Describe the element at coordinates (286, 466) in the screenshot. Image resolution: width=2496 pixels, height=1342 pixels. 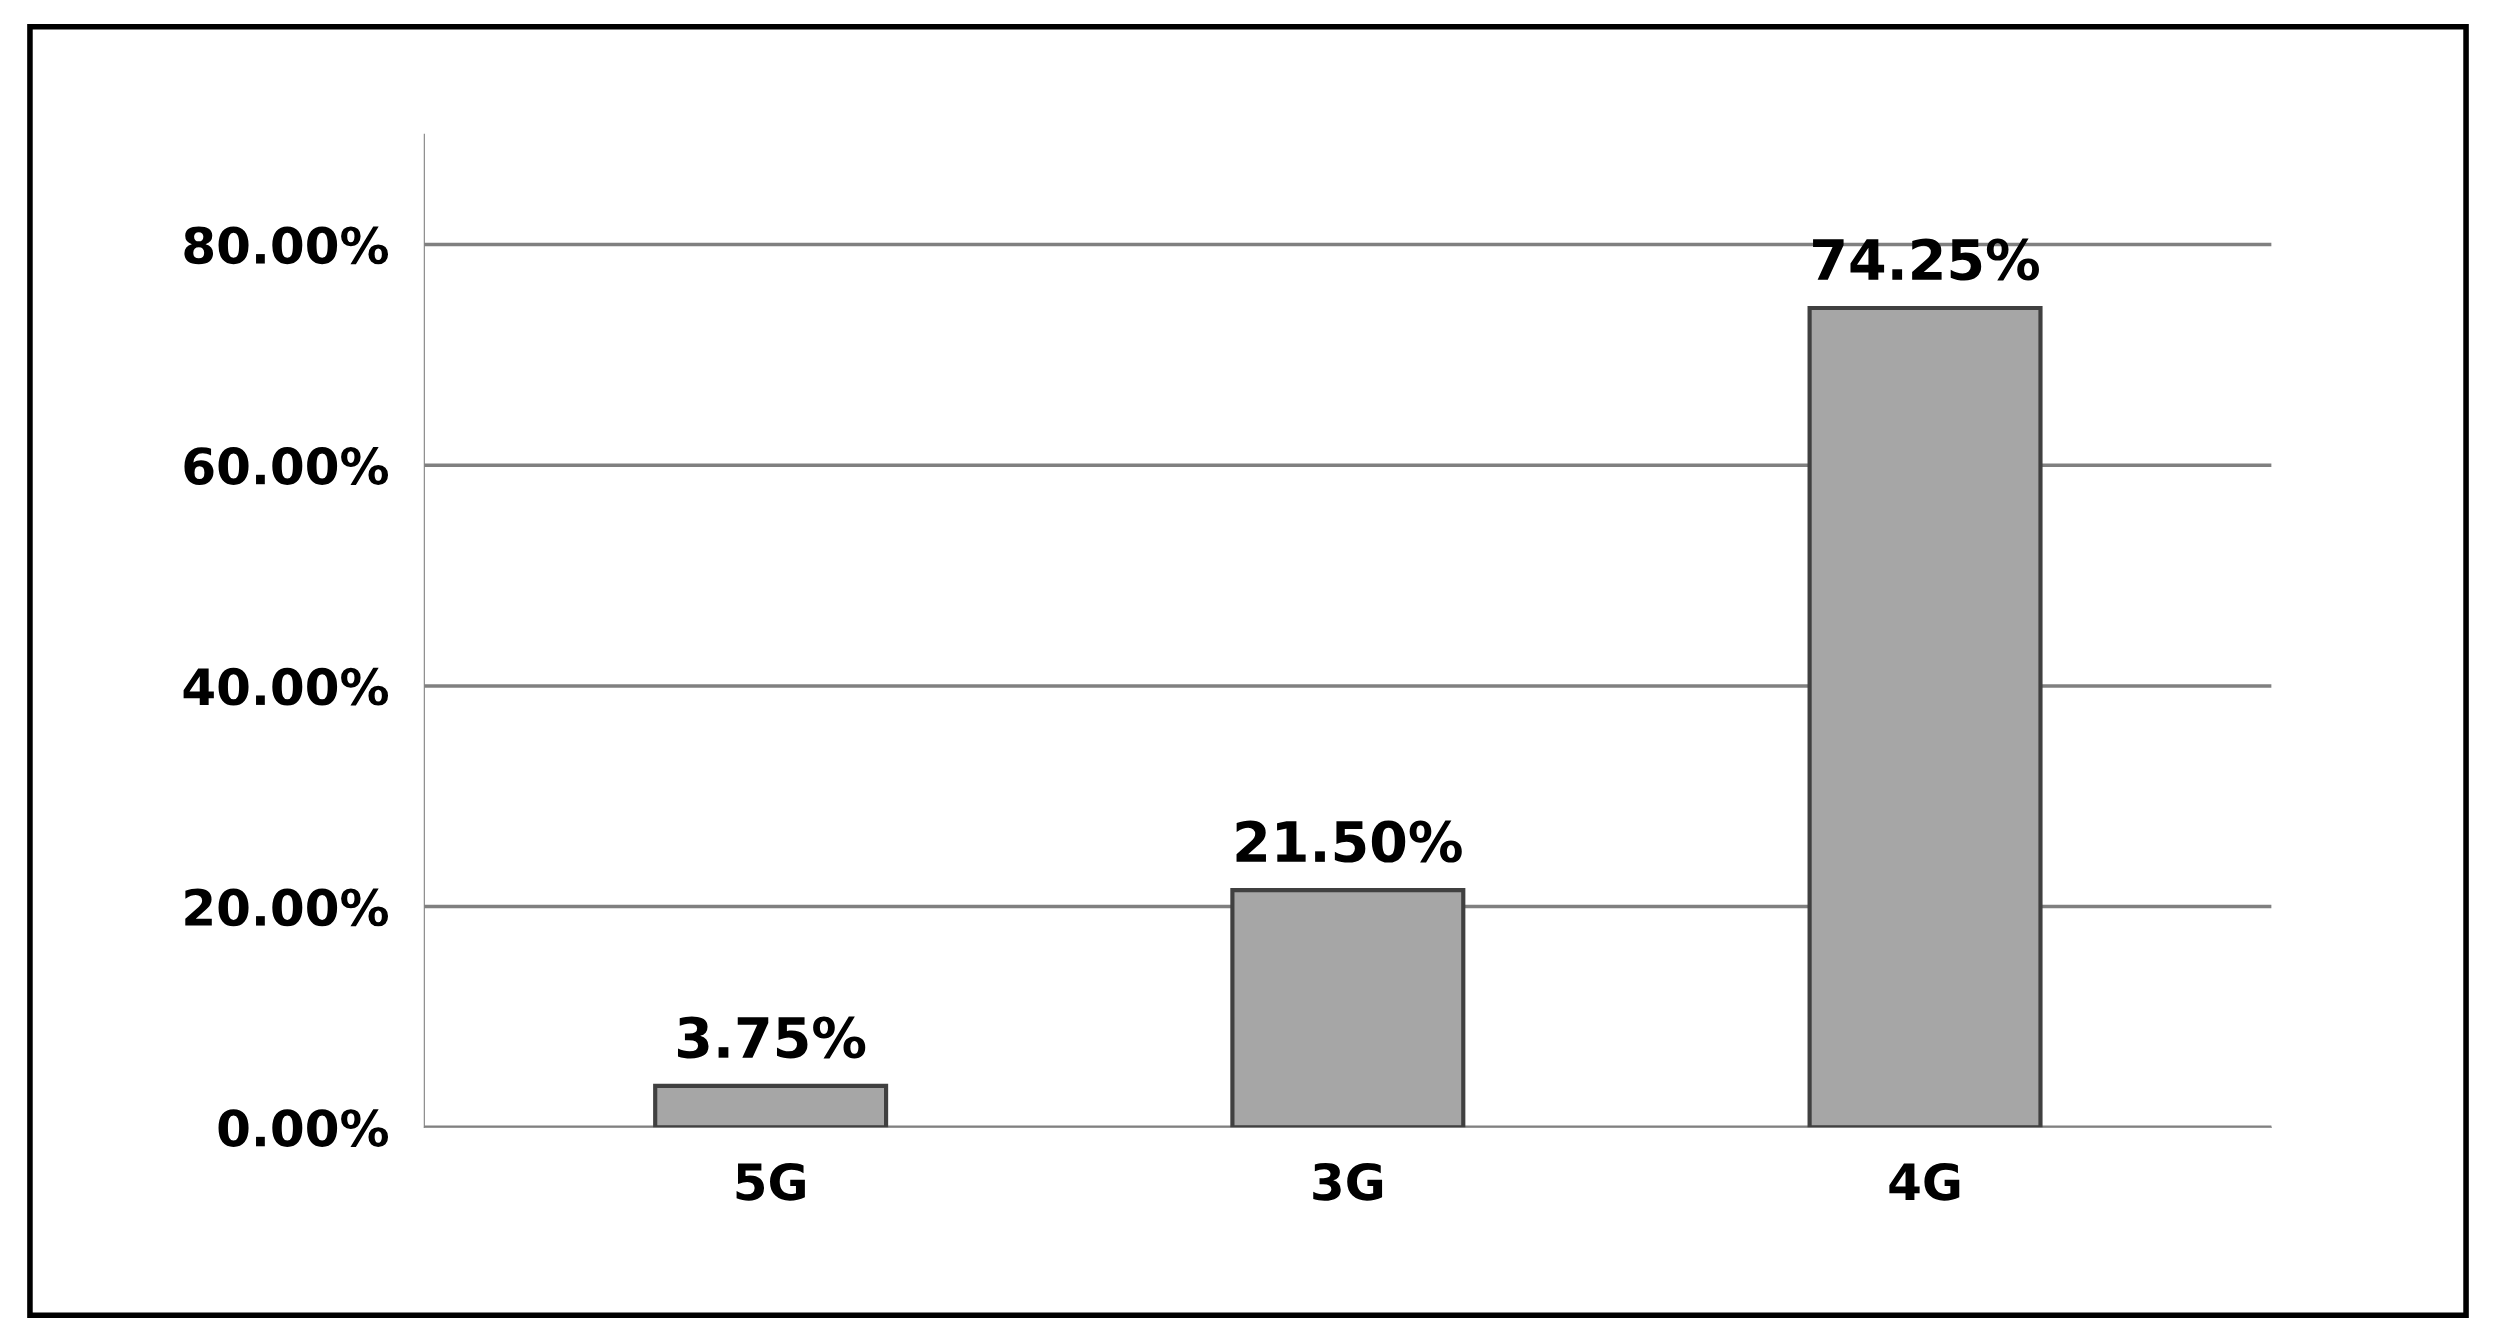
I see `y-tick-label: 60.00%` at that location.